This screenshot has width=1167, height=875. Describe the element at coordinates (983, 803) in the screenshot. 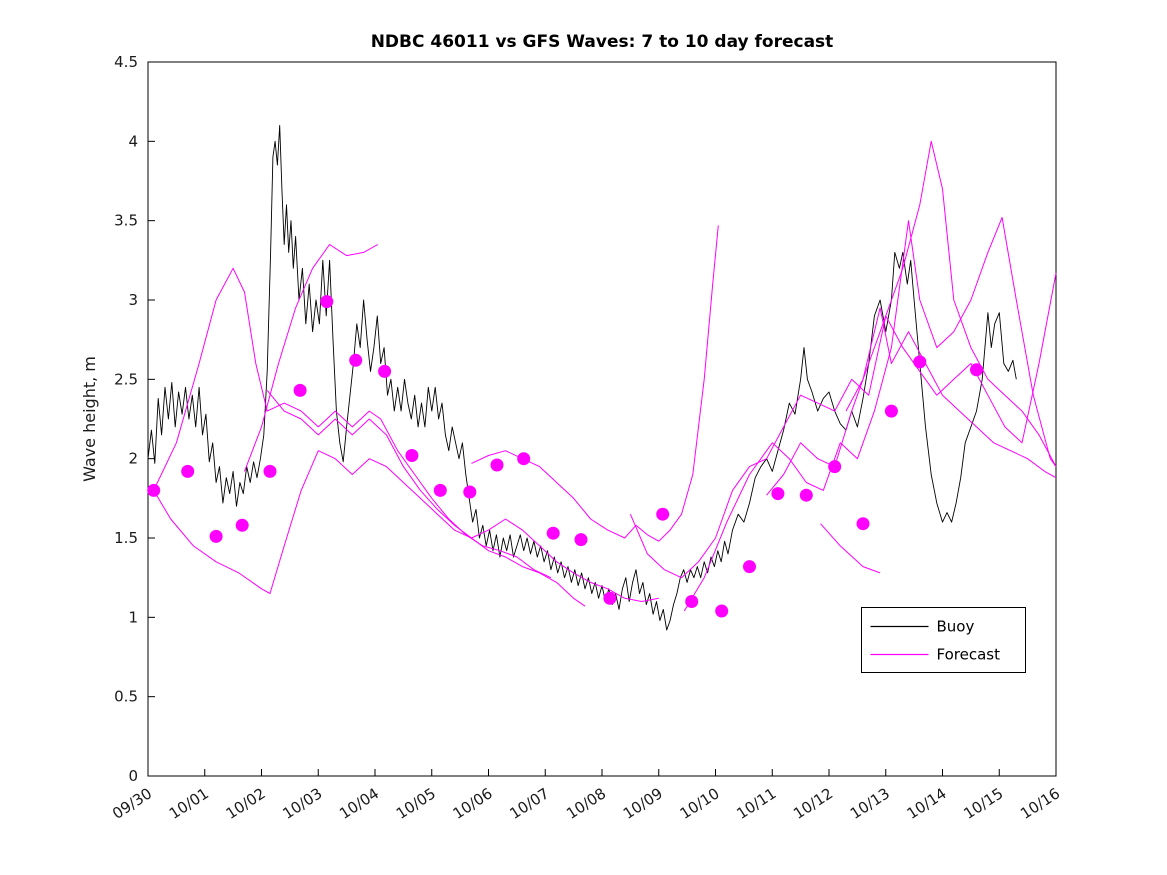

I see `x-tick-label: 10/15` at that location.